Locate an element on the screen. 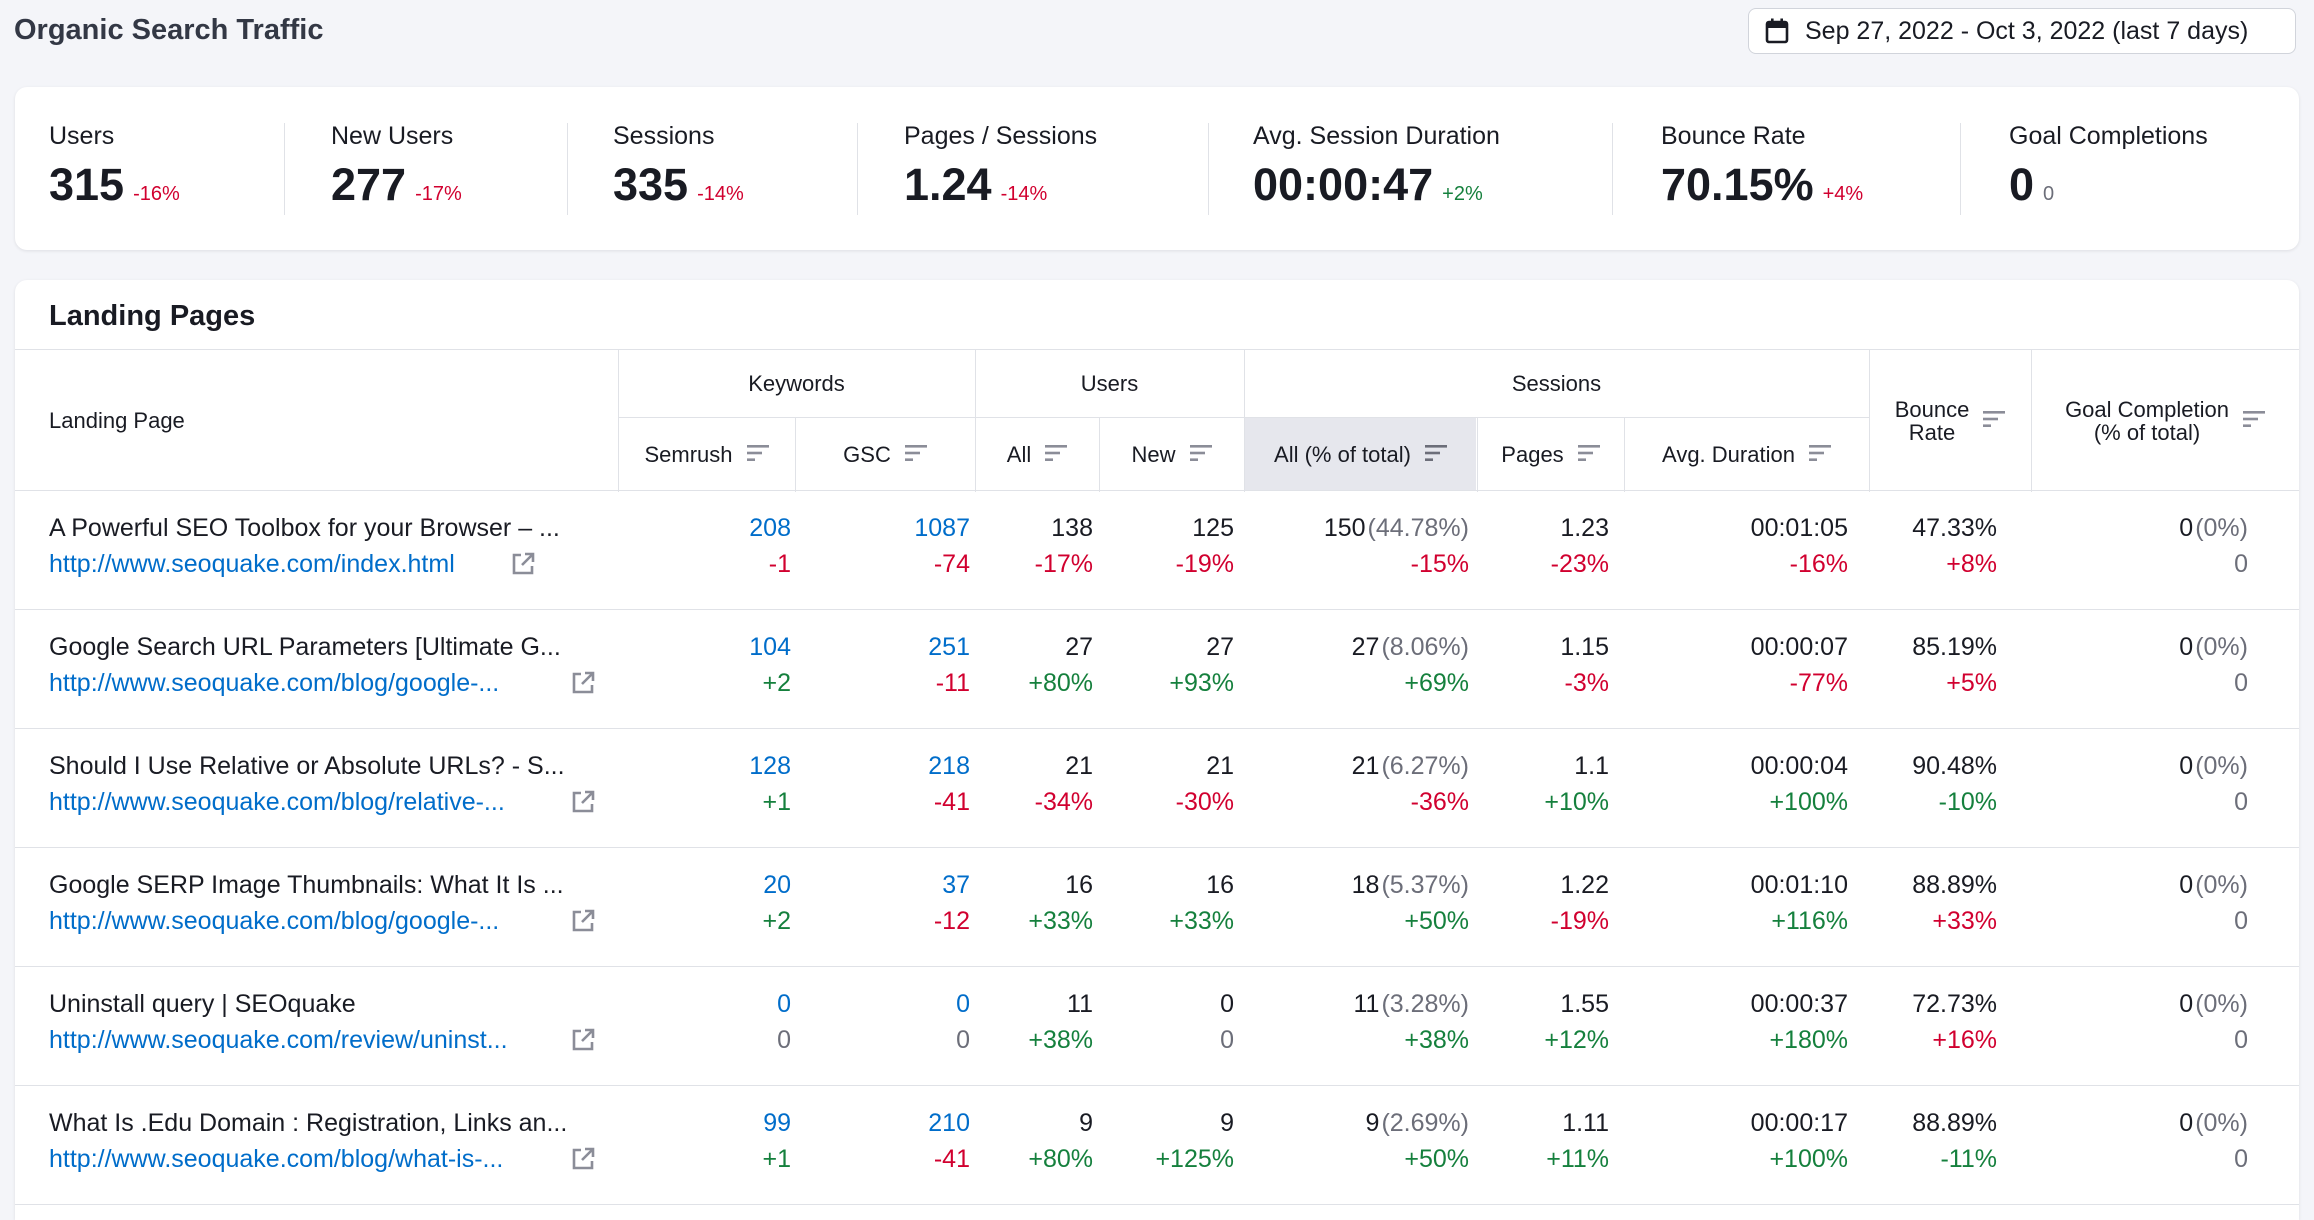  goal-count: 0 is located at coordinates (2186, 1123).